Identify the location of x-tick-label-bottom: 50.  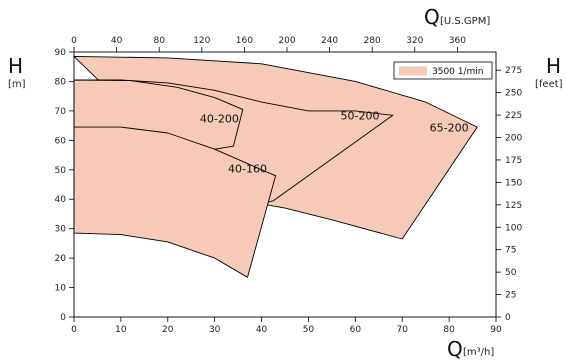
(309, 330).